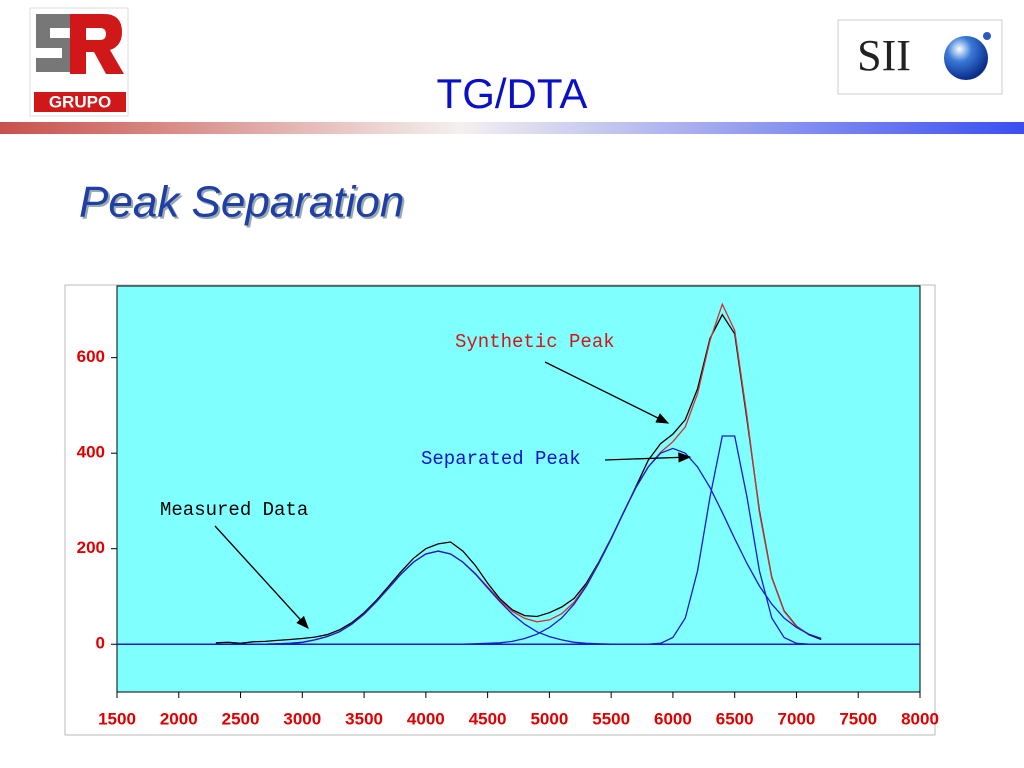 The image size is (1024, 768). Describe the element at coordinates (535, 342) in the screenshot. I see `annotation: Synthetic Peak` at that location.